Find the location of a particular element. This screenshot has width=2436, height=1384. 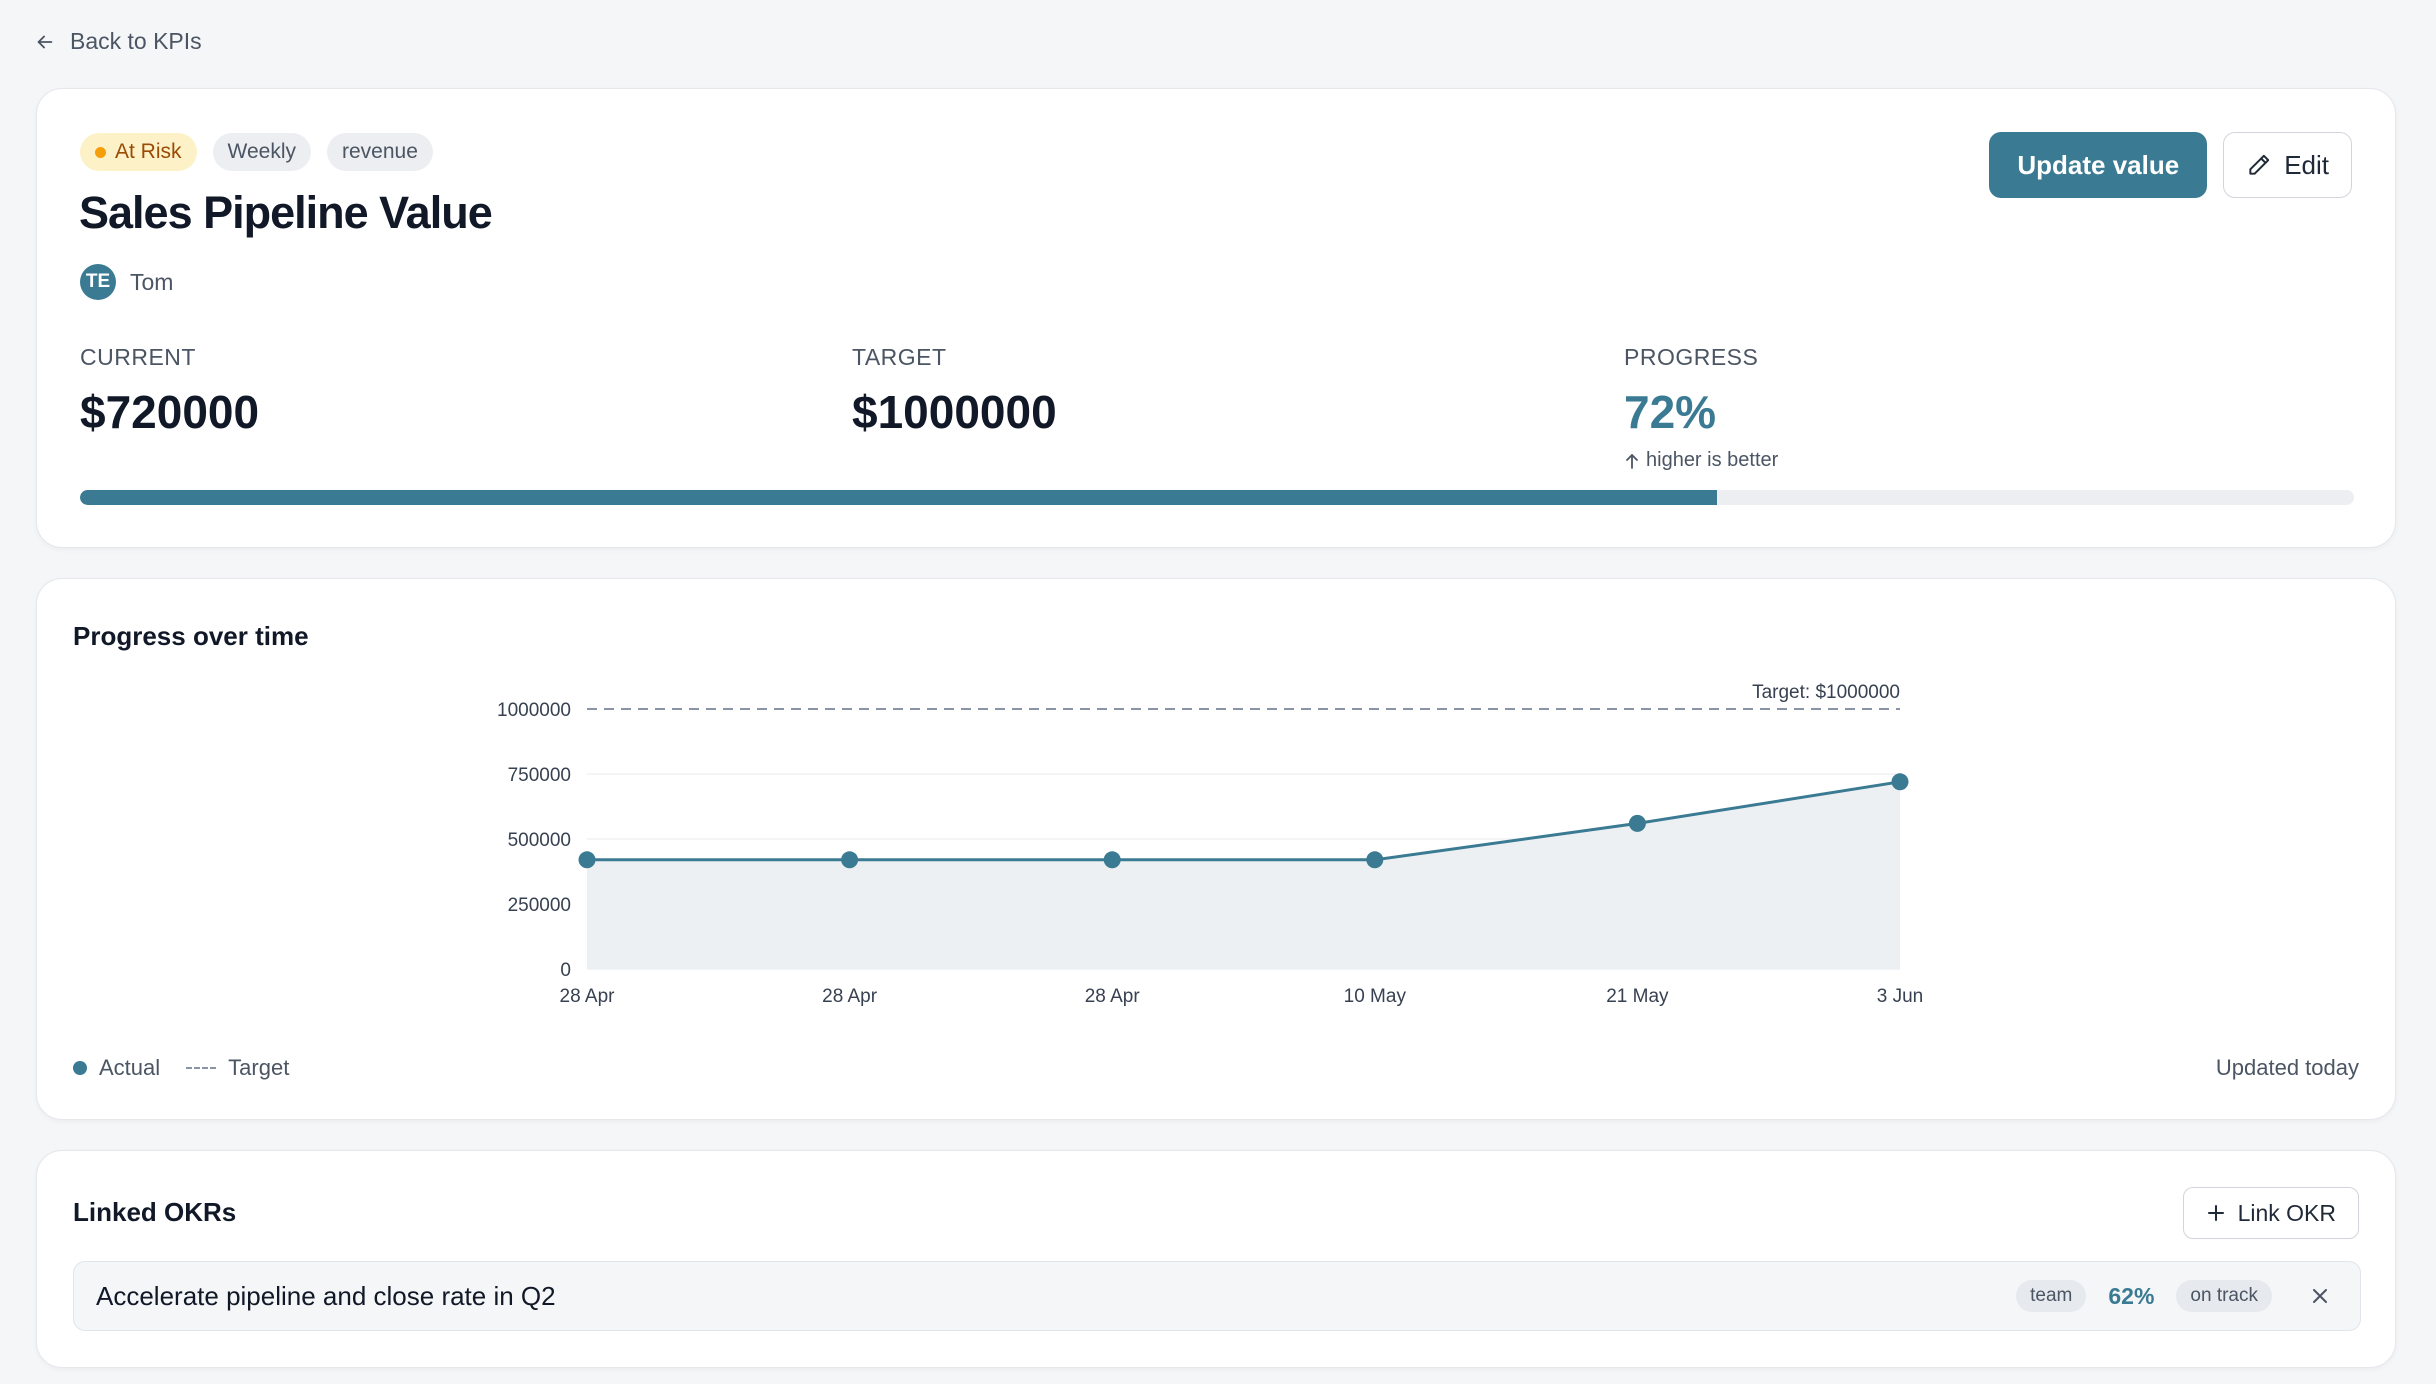

legend-target: Target is located at coordinates (237, 1068).